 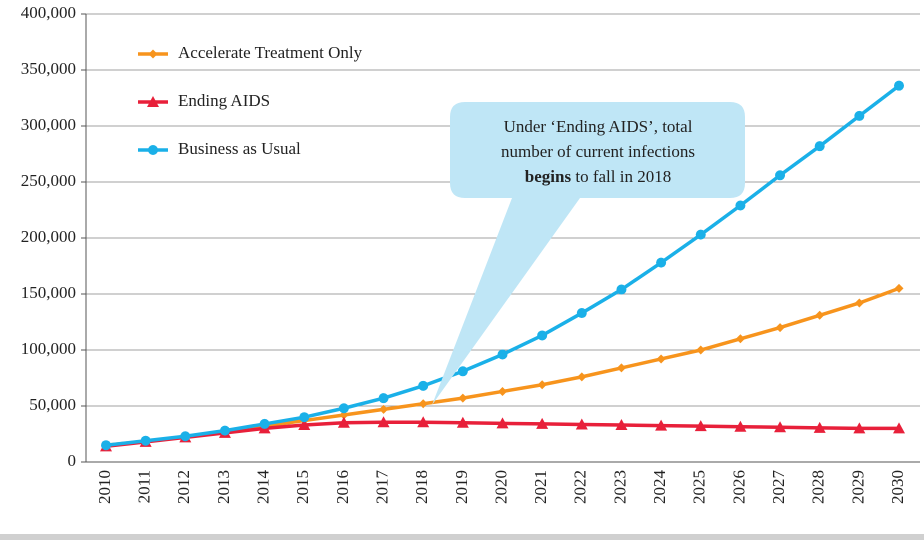 I want to click on bottom-bar, so click(x=462, y=537).